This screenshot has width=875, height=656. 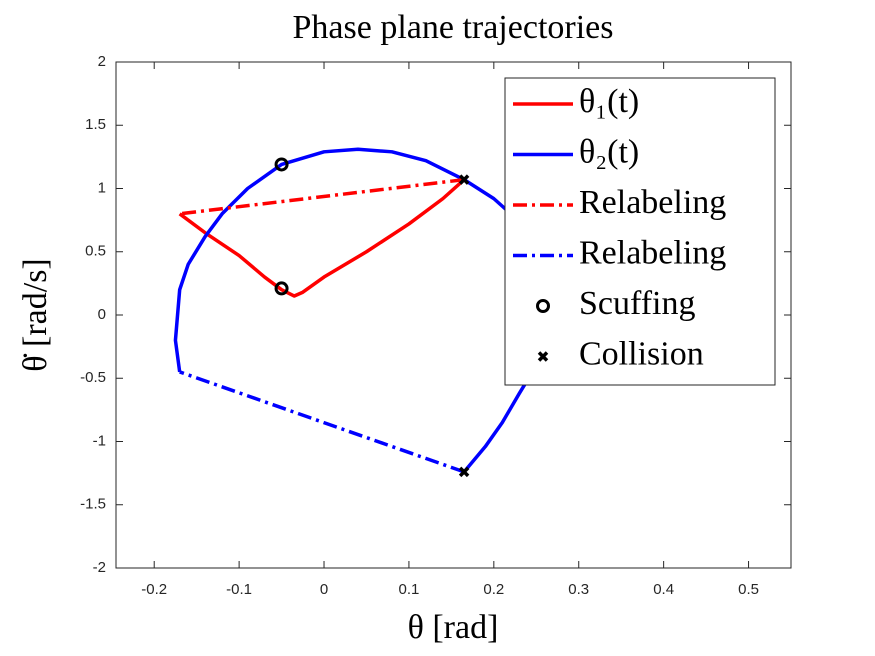 I want to click on y-tick-label: 2, so click(x=102, y=61).